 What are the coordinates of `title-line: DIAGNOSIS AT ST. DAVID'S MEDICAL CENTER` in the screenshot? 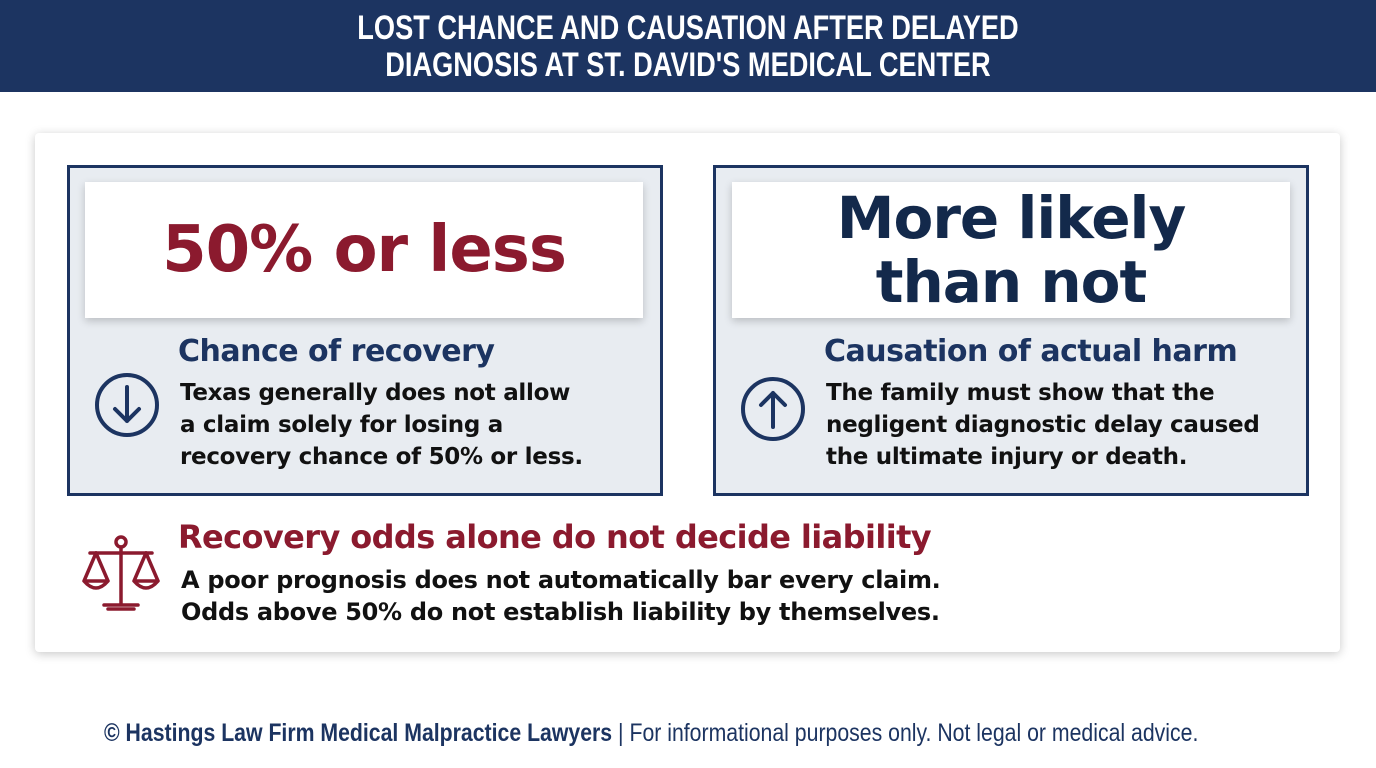 It's located at (688, 65).